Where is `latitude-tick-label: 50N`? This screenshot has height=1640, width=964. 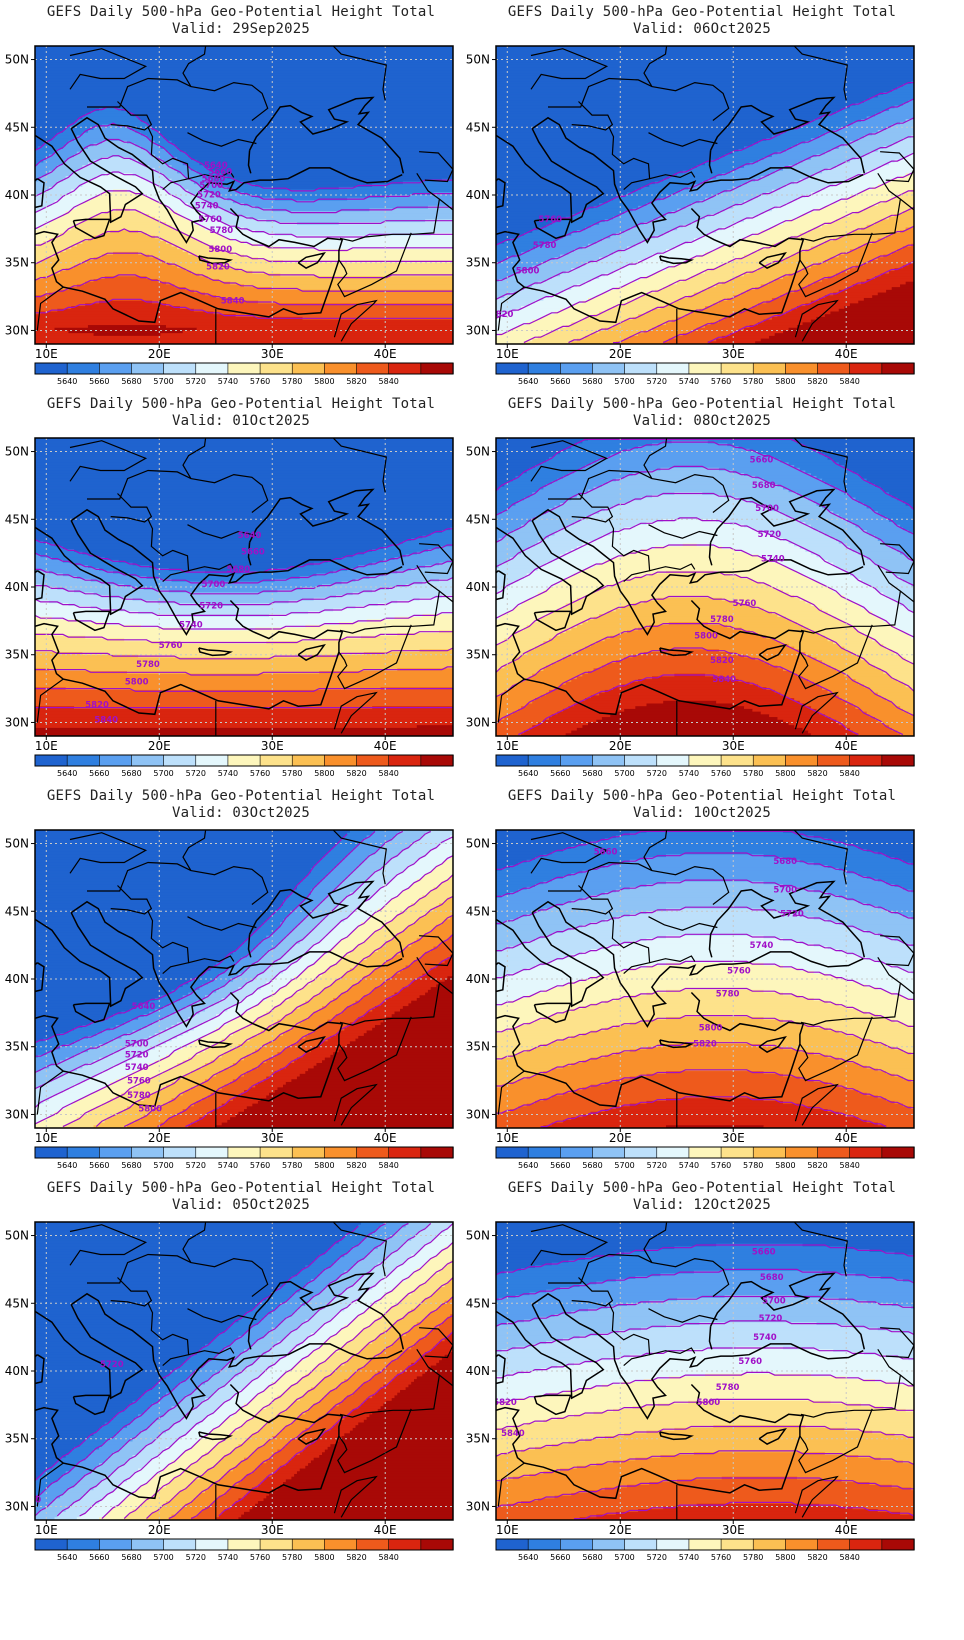
latitude-tick-label: 50N is located at coordinates (478, 452).